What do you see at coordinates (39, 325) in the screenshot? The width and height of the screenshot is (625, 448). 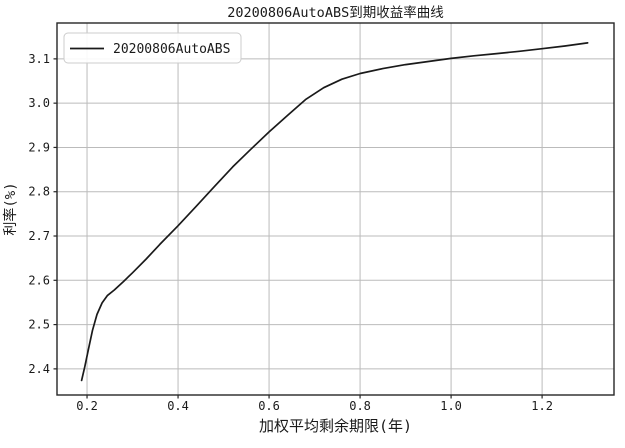 I see `y-tick-label: 2.5` at bounding box center [39, 325].